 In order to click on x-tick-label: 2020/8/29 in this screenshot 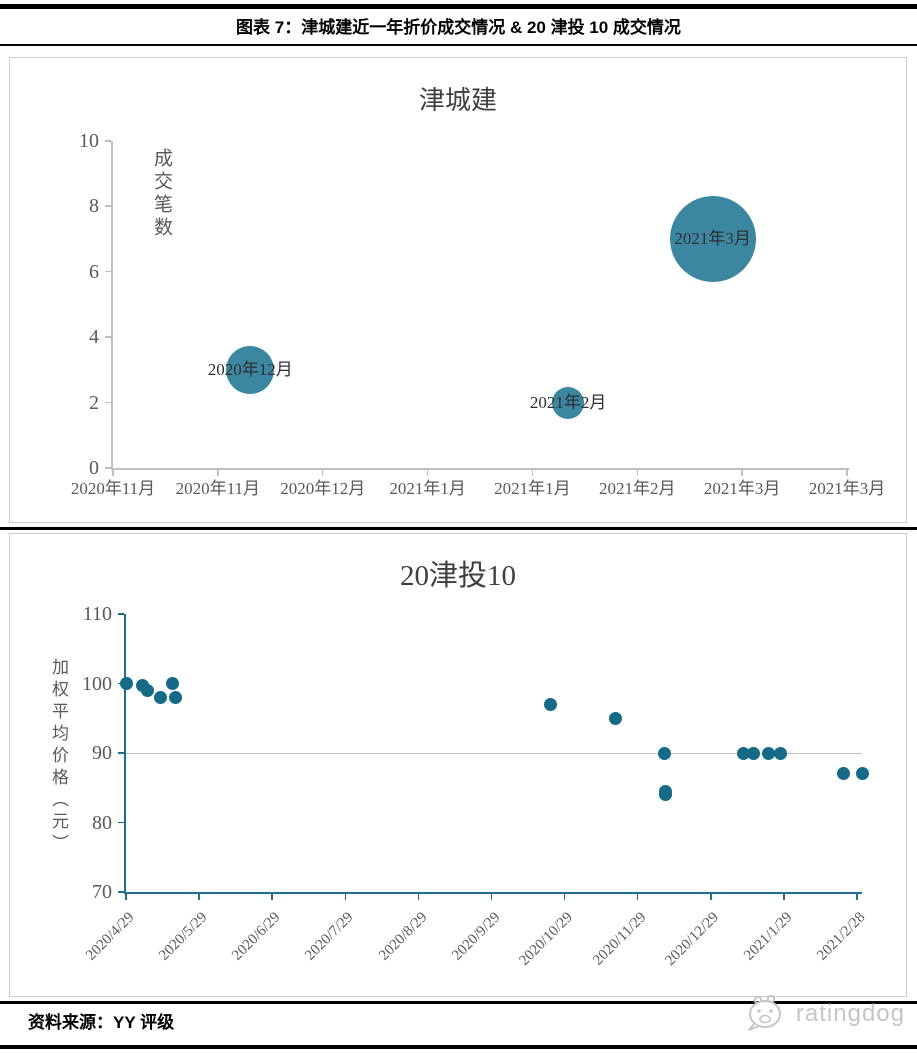, I will do `click(403, 936)`.